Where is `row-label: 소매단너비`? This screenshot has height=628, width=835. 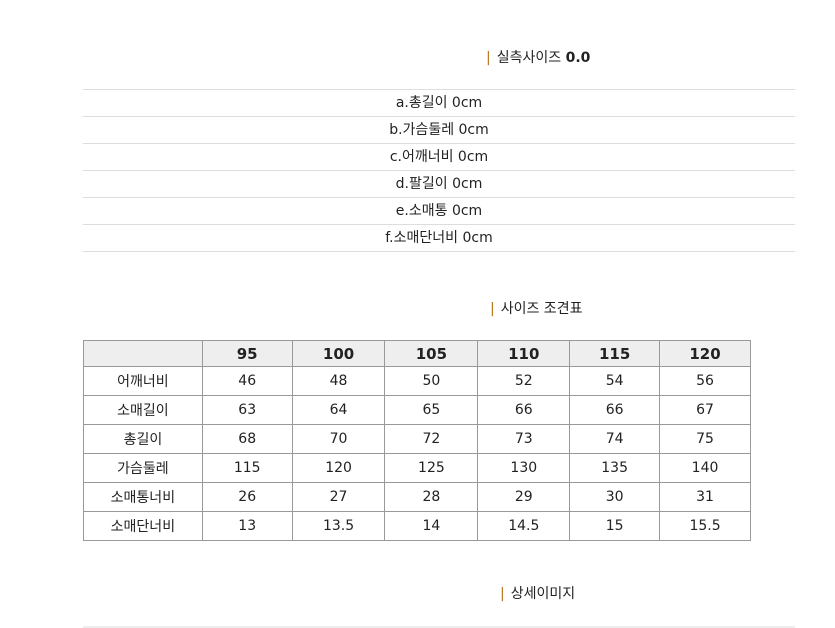
row-label: 소매단너비 is located at coordinates (143, 526).